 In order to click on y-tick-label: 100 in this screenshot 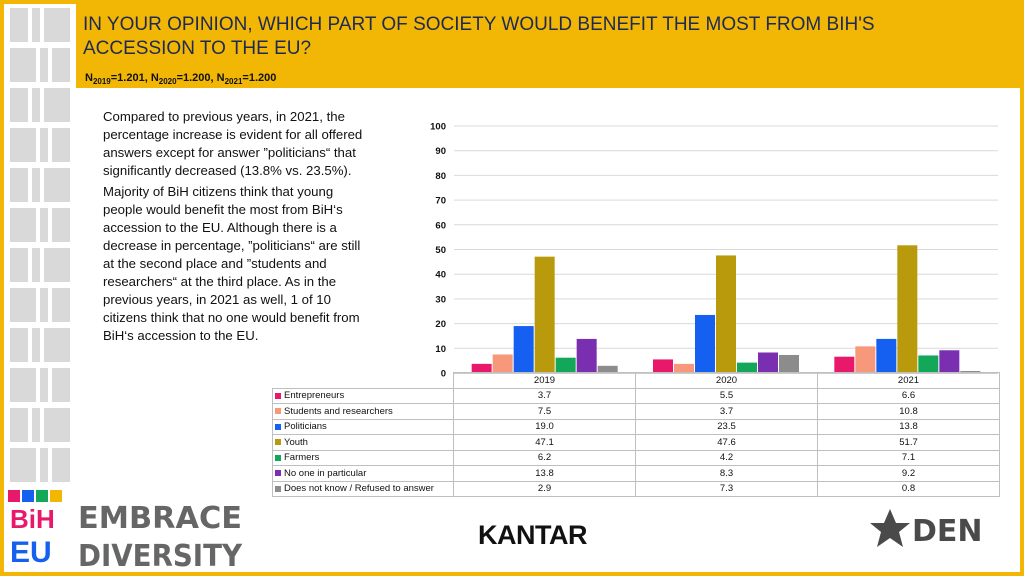, I will do `click(438, 127)`.